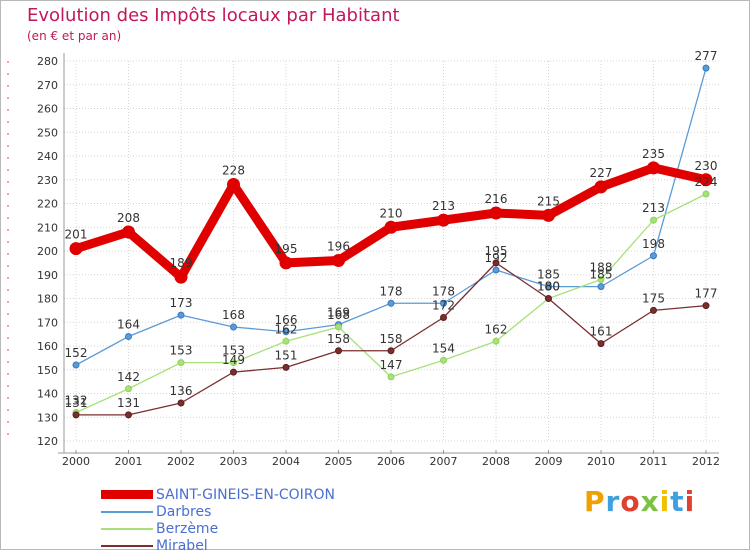  What do you see at coordinates (246, 494) in the screenshot?
I see `legend-label: SAINT-GINEIS-EN-COIRON` at bounding box center [246, 494].